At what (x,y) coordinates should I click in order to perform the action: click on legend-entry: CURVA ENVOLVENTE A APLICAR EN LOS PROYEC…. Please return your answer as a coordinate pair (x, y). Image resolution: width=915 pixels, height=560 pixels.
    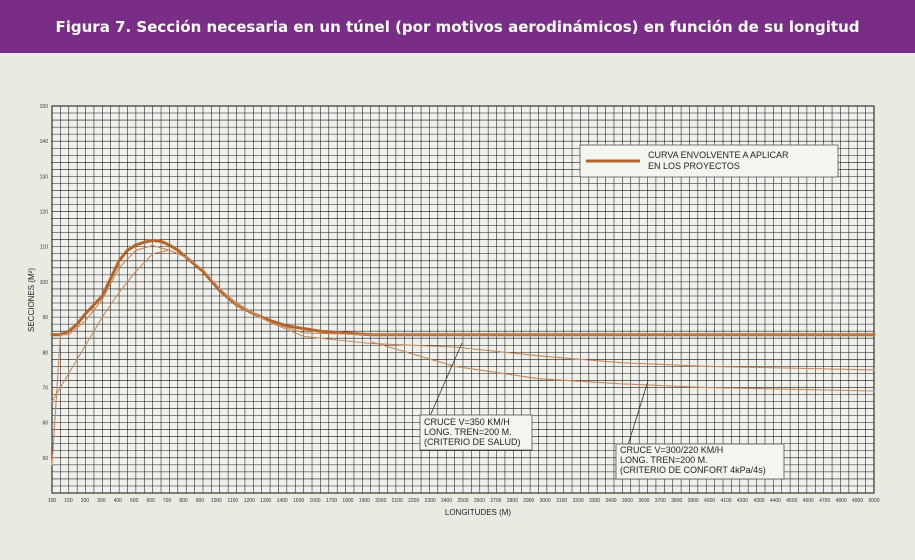
    Looking at the image, I should click on (719, 160).